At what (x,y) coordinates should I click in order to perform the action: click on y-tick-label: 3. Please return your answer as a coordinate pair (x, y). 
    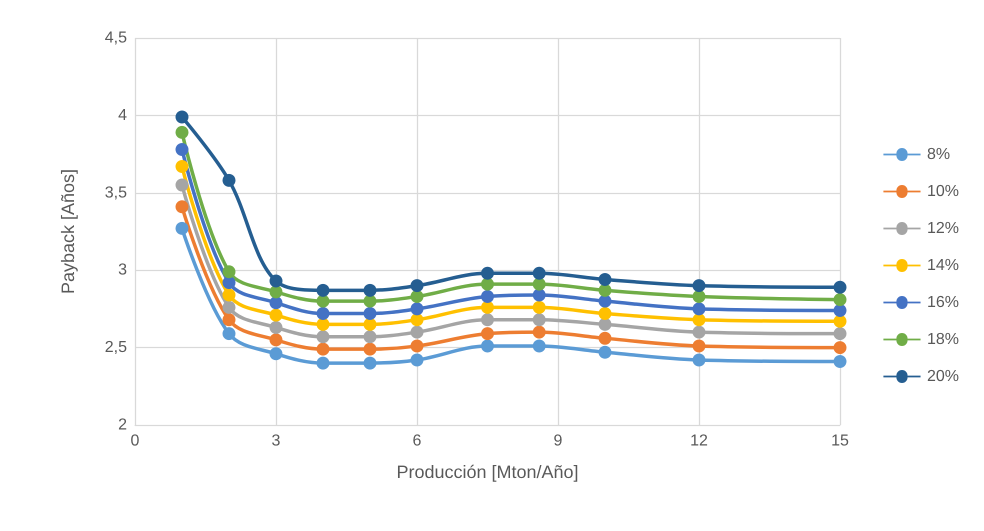
    Looking at the image, I should click on (123, 270).